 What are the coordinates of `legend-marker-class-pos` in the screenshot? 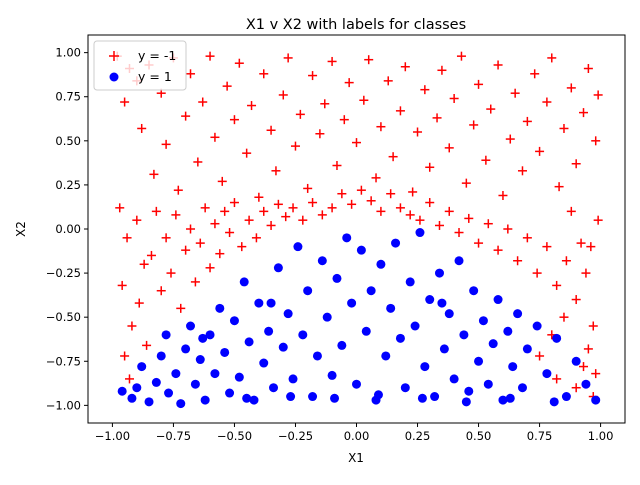 It's located at (114, 77).